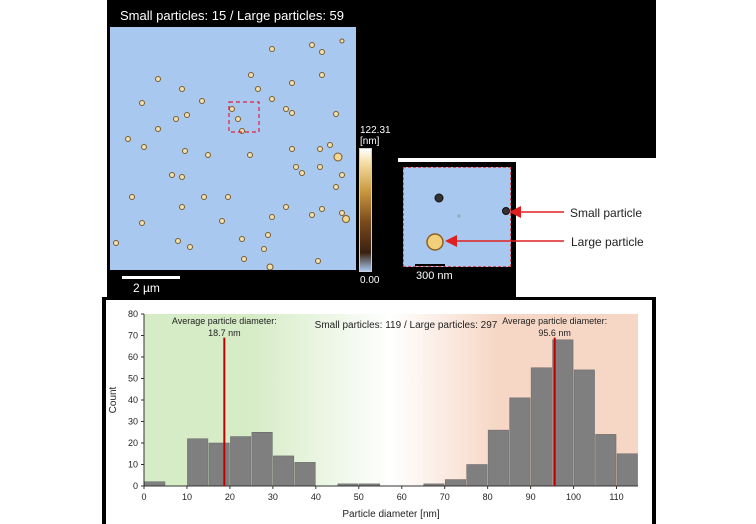 Image resolution: width=756 pixels, height=524 pixels. Describe the element at coordinates (133, 314) in the screenshot. I see `y-tick-label: 80` at that location.